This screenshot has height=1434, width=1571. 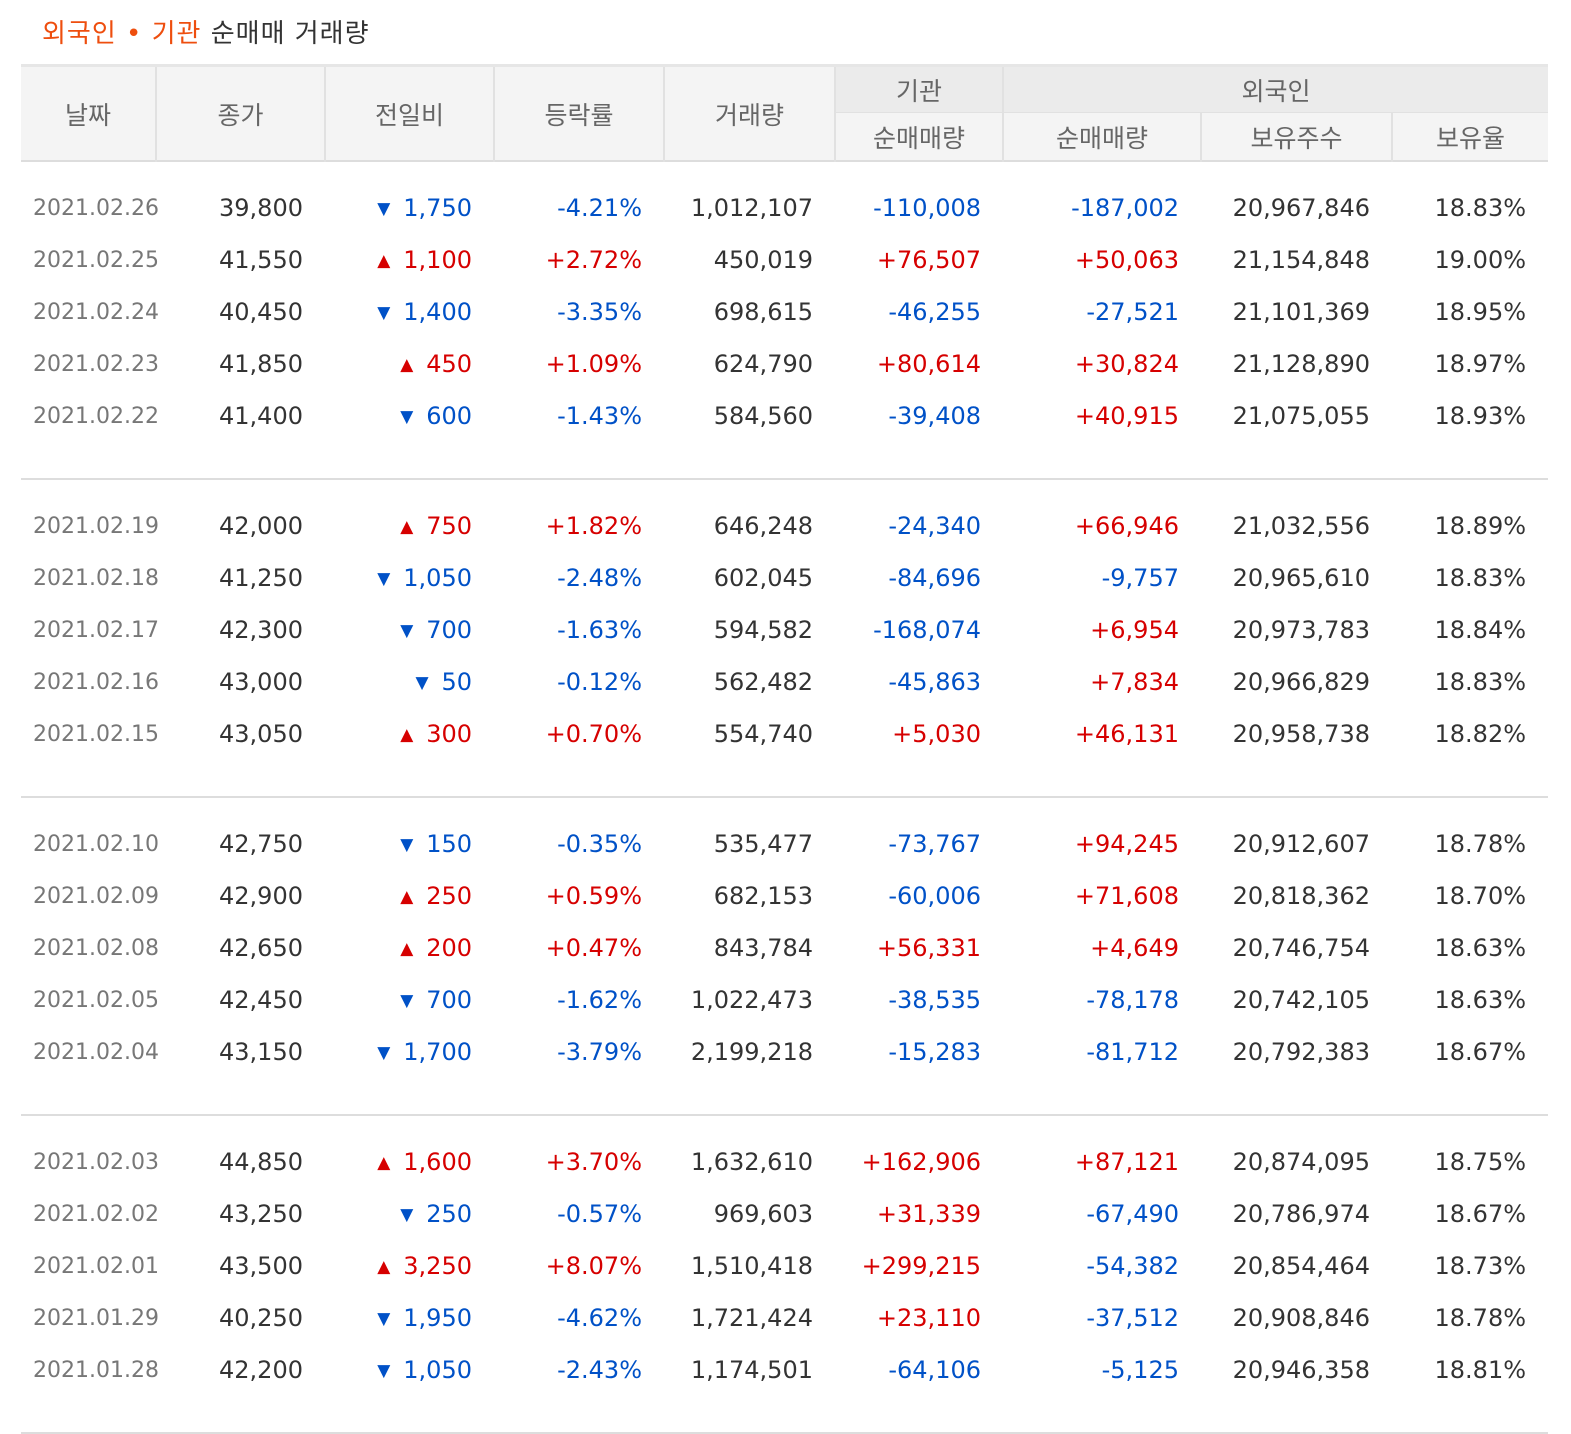 I want to click on inst-net-cell: +80,614, so click(x=928, y=364).